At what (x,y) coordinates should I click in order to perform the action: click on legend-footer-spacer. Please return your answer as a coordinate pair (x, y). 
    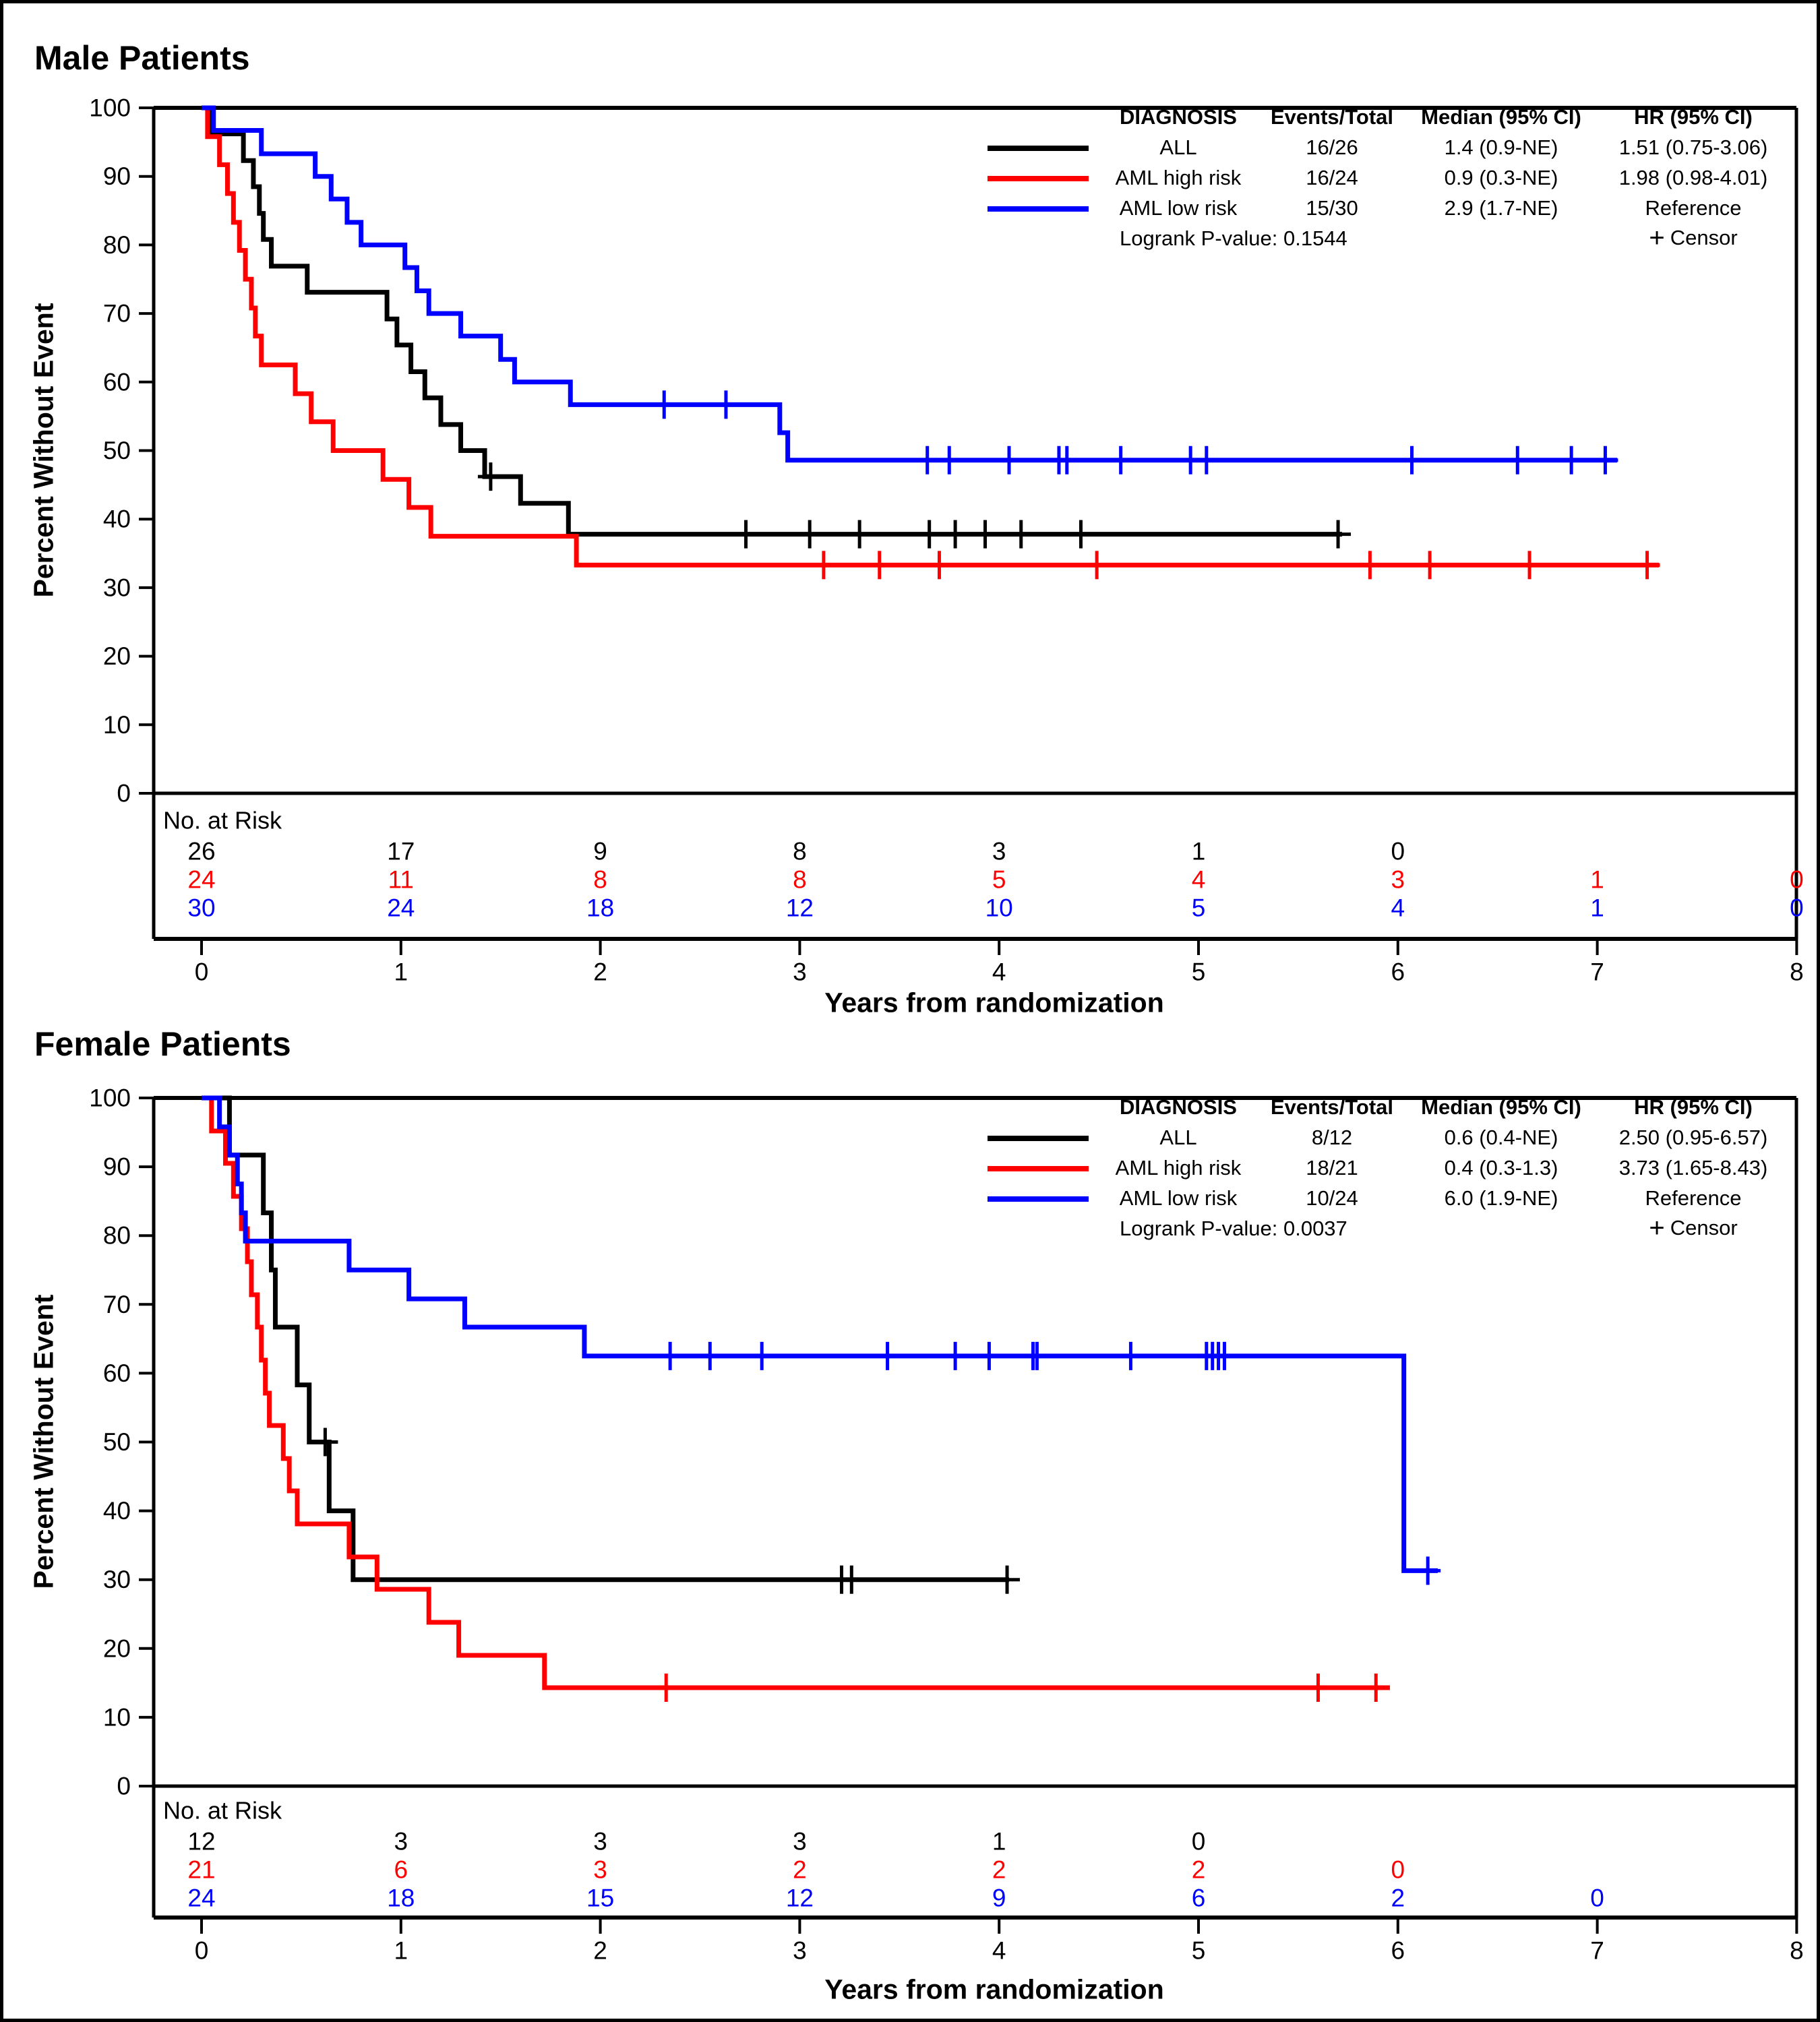
    Looking at the image, I should click on (1038, 238).